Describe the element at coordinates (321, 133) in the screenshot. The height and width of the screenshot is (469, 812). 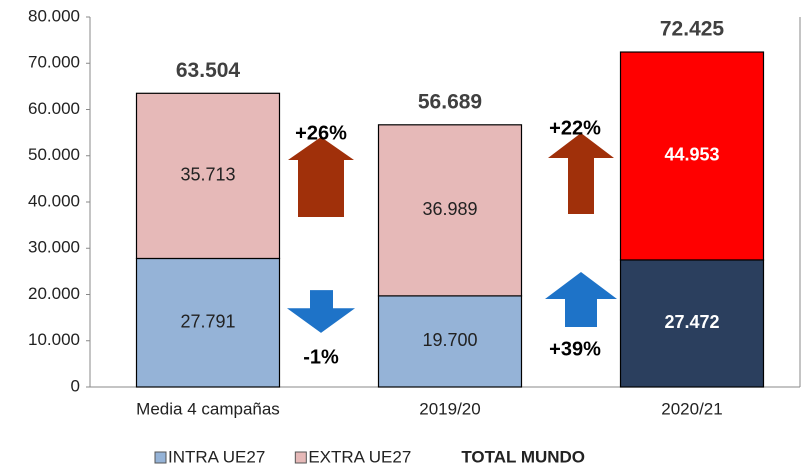
I see `annotation: +26%` at that location.